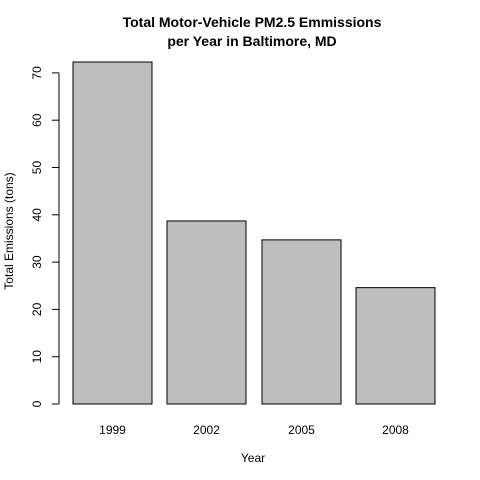 The width and height of the screenshot is (480, 480). Describe the element at coordinates (395, 346) in the screenshot. I see `bar-2008` at that location.